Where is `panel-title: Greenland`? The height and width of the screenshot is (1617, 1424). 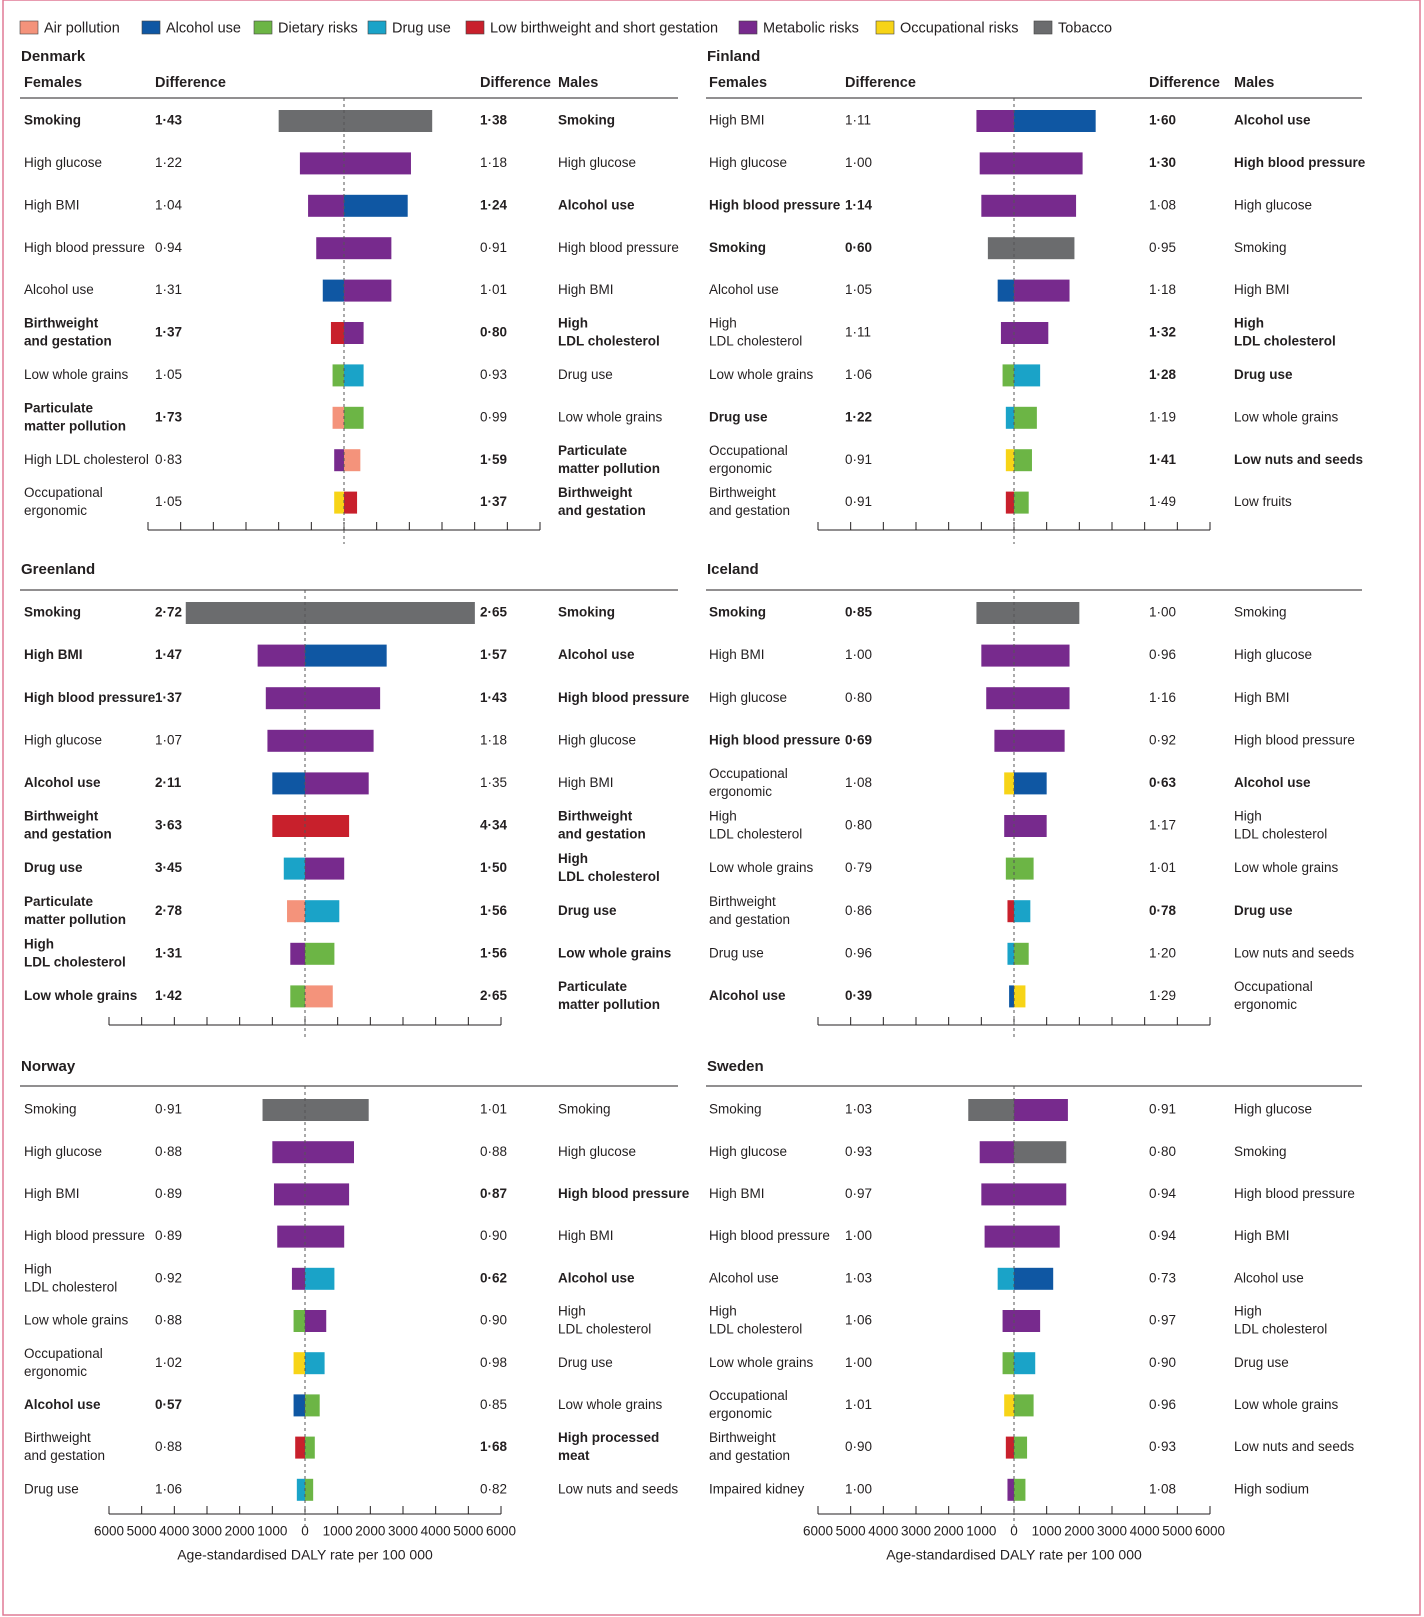 panel-title: Greenland is located at coordinates (58, 569).